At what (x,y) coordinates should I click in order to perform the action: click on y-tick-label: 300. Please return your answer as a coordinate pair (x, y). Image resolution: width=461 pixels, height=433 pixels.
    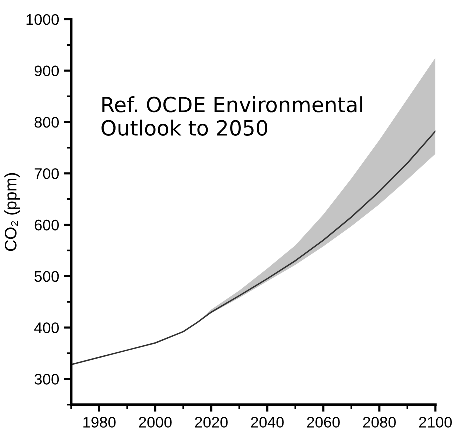
    Looking at the image, I should click on (47, 379).